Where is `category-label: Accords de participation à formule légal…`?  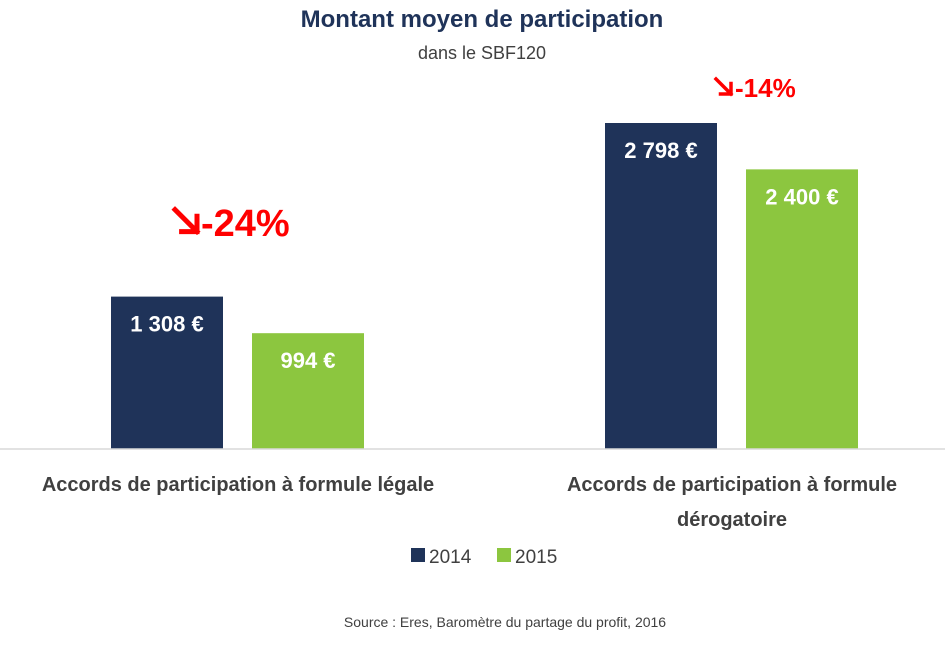 category-label: Accords de participation à formule légal… is located at coordinates (238, 485).